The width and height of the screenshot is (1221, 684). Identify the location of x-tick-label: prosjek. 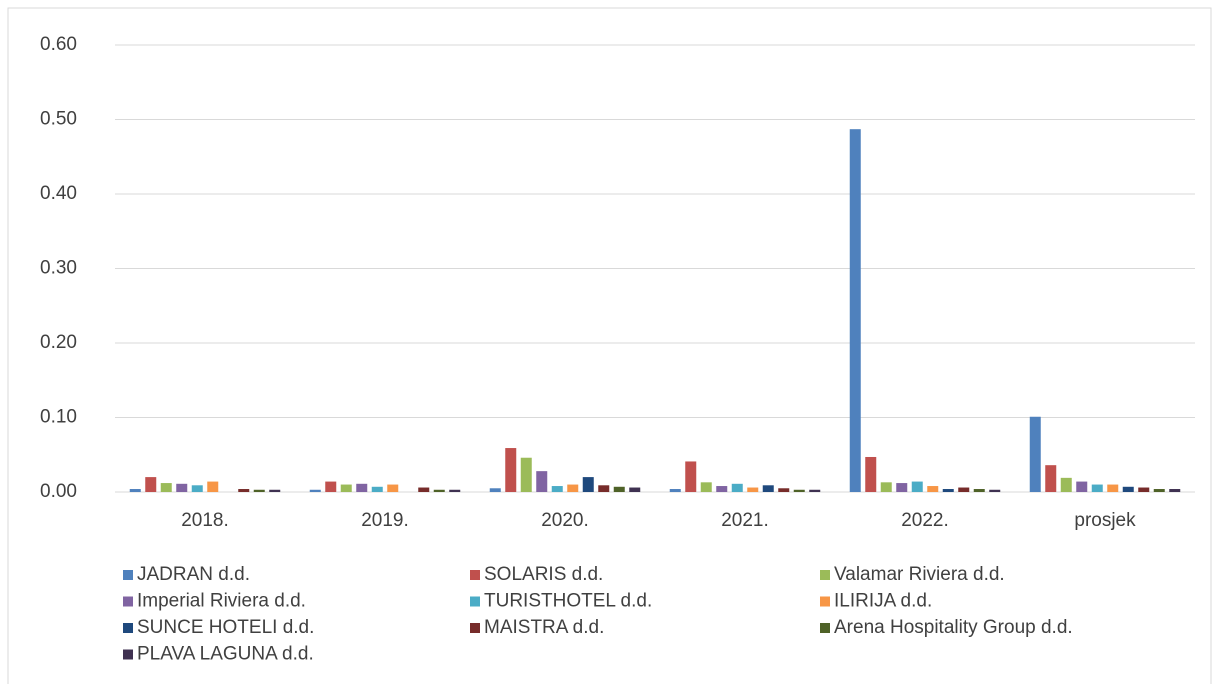
(1105, 520).